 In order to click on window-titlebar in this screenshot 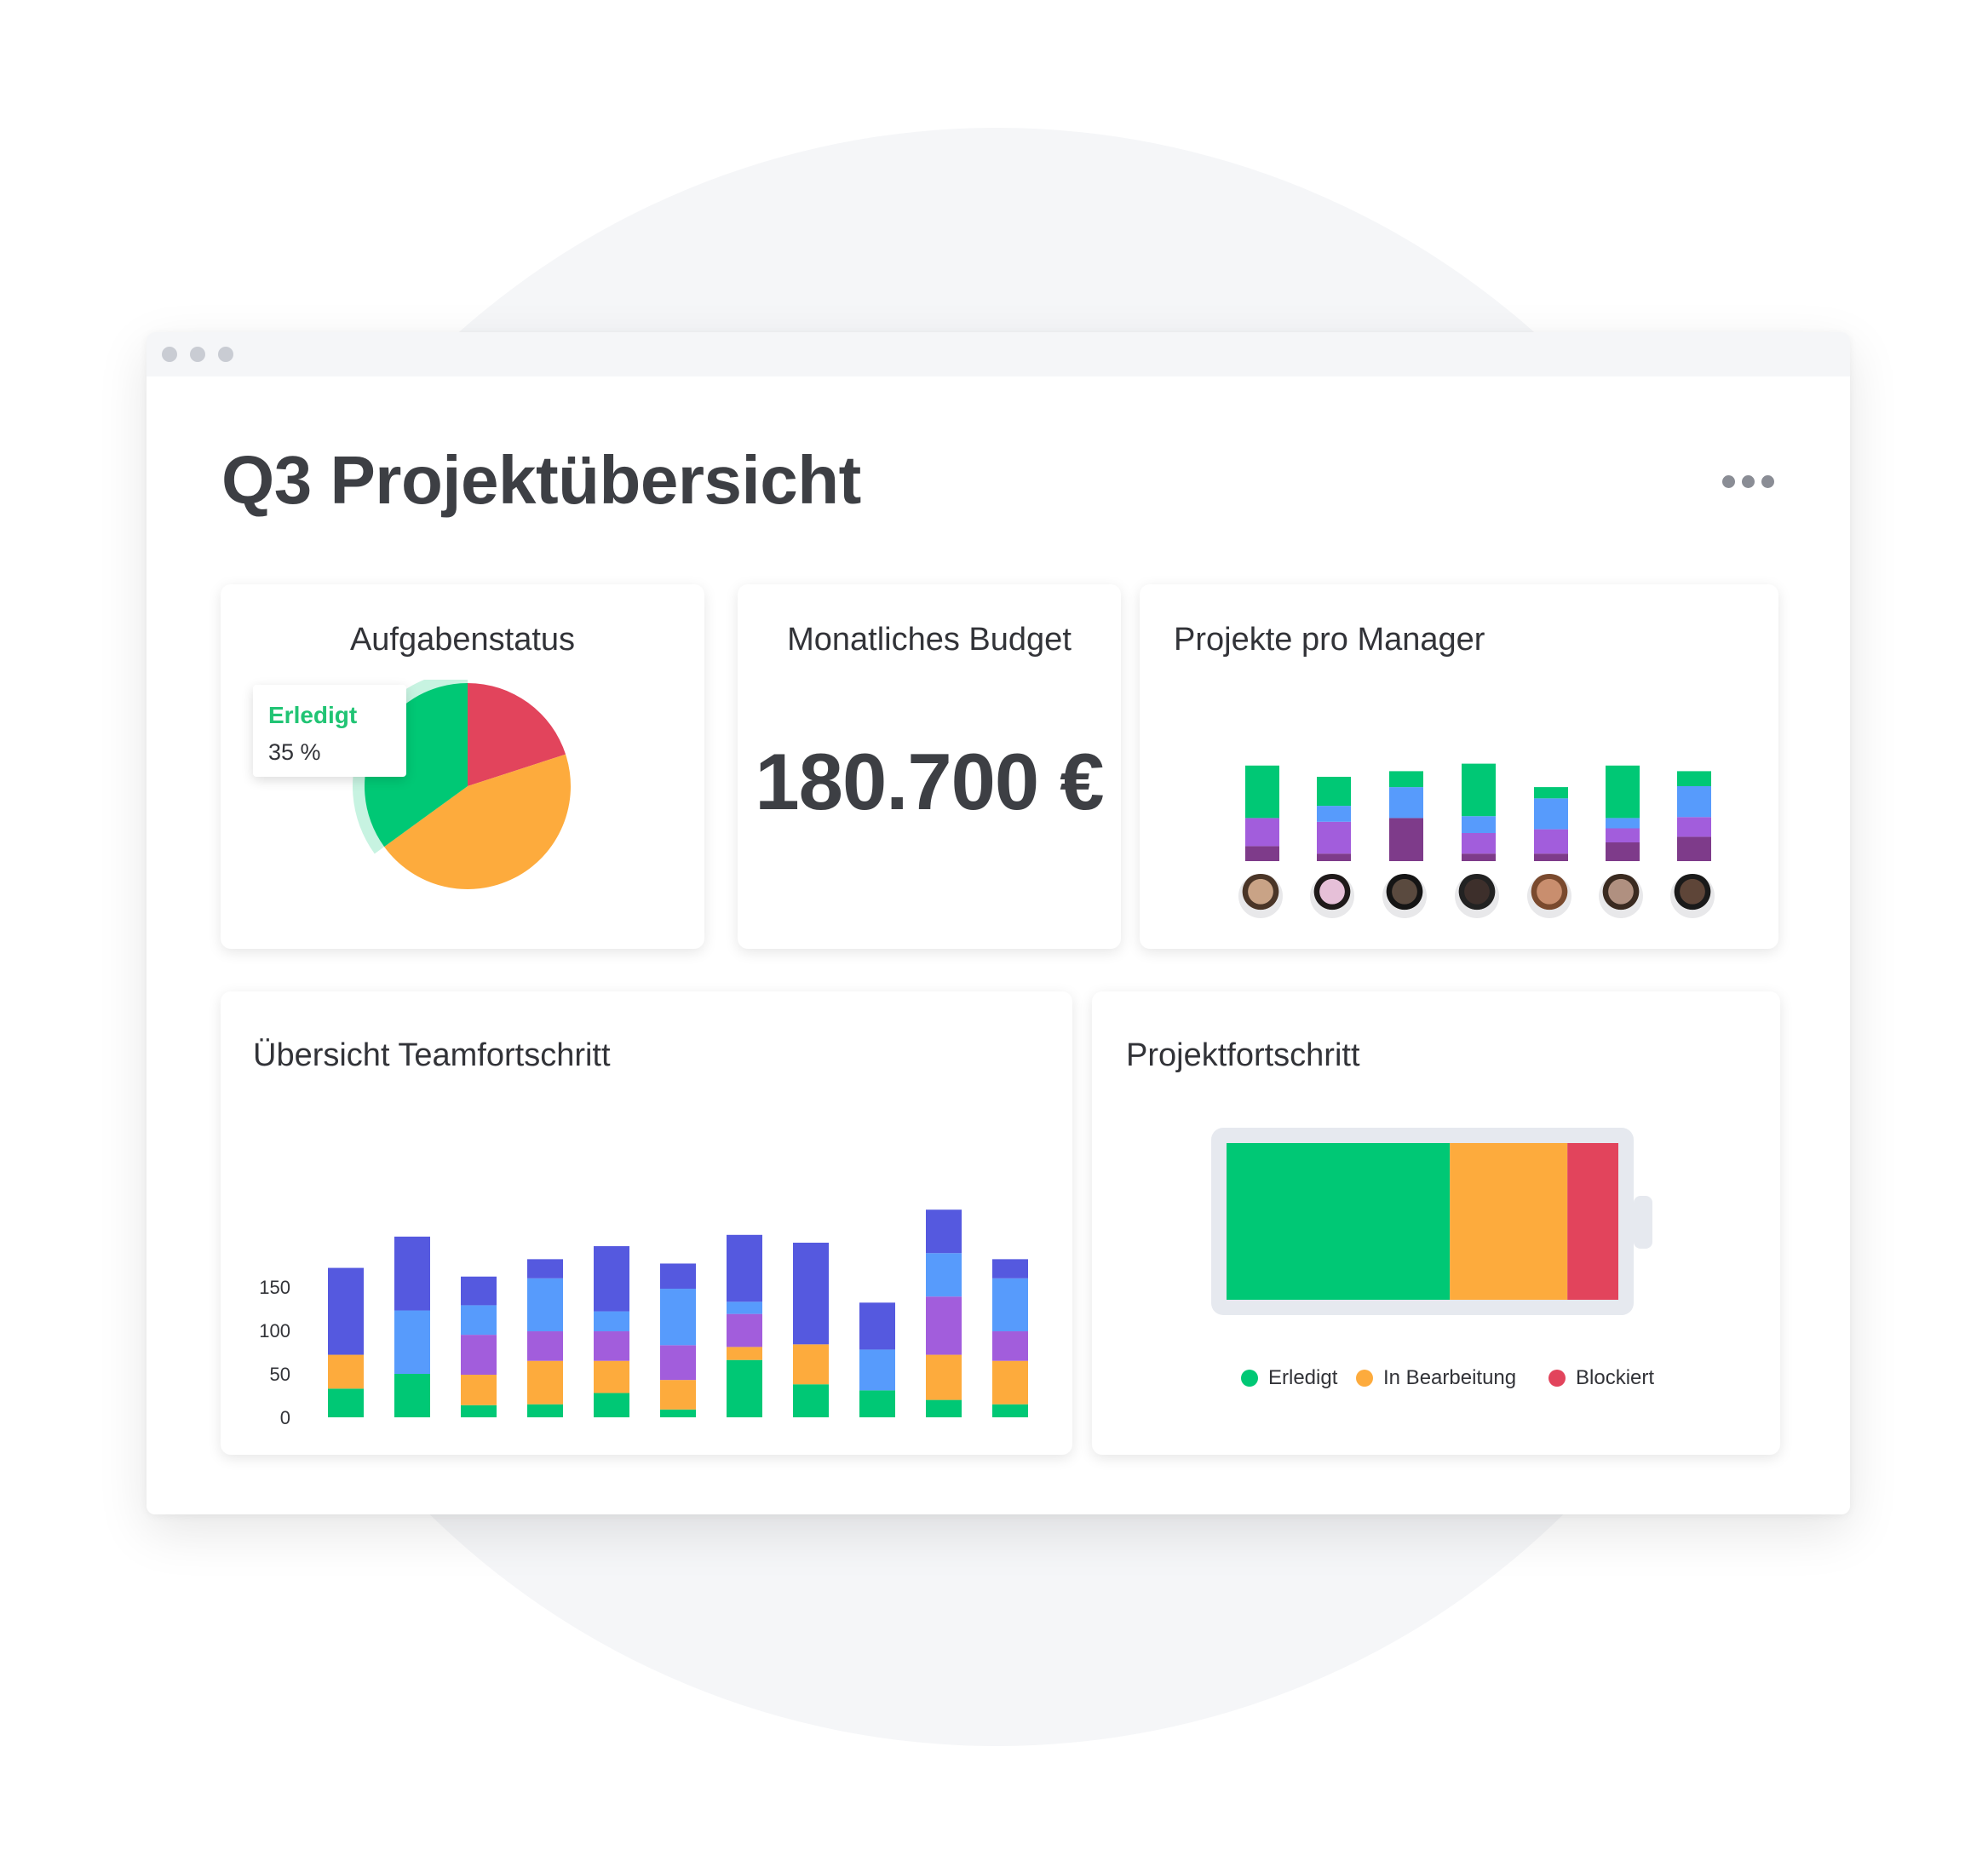, I will do `click(999, 354)`.